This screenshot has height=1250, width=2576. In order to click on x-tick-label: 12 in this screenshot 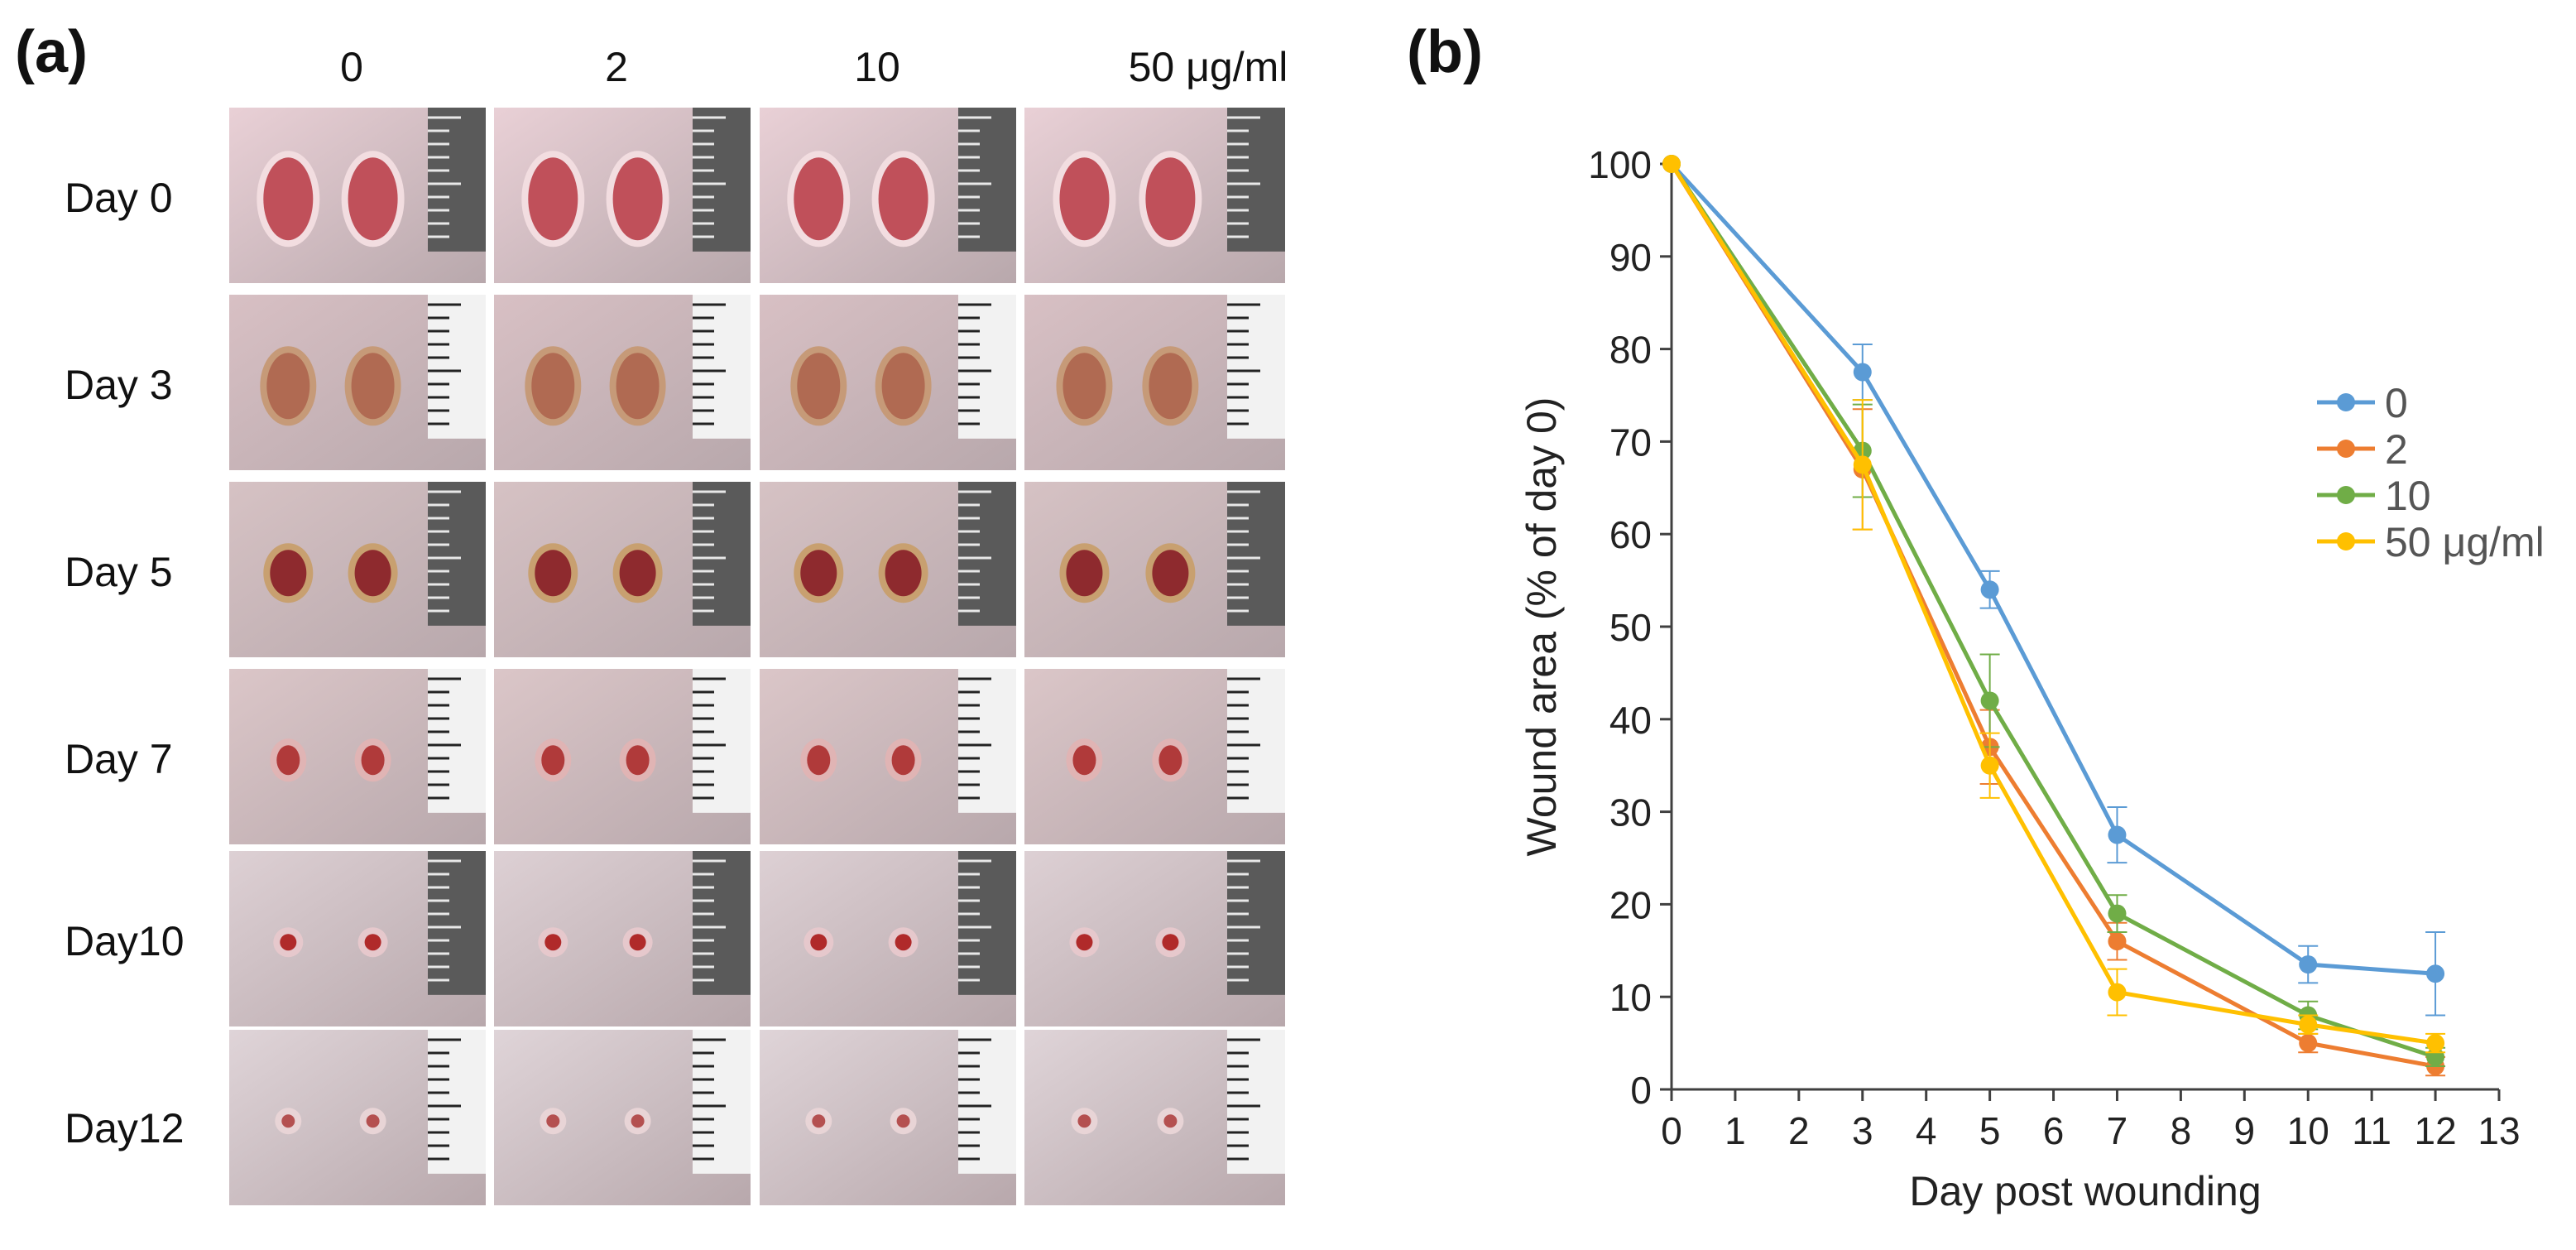, I will do `click(2435, 1130)`.